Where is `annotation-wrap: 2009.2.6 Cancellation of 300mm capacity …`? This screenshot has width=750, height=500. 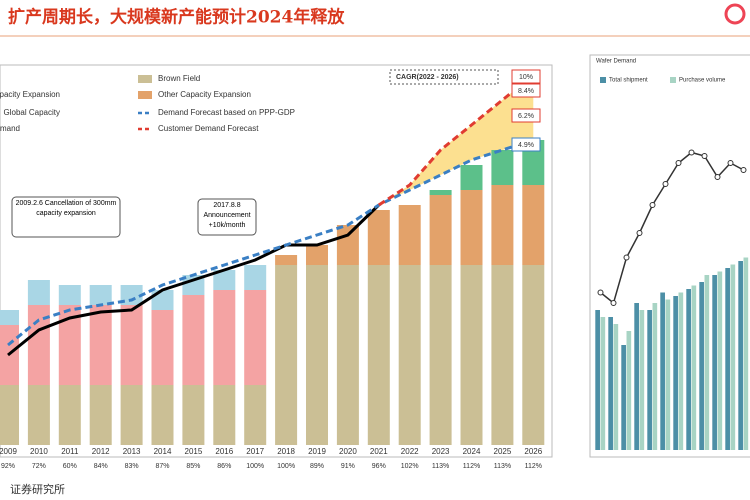 annotation-wrap: 2009.2.6 Cancellation of 300mm capacity … is located at coordinates (66, 208).